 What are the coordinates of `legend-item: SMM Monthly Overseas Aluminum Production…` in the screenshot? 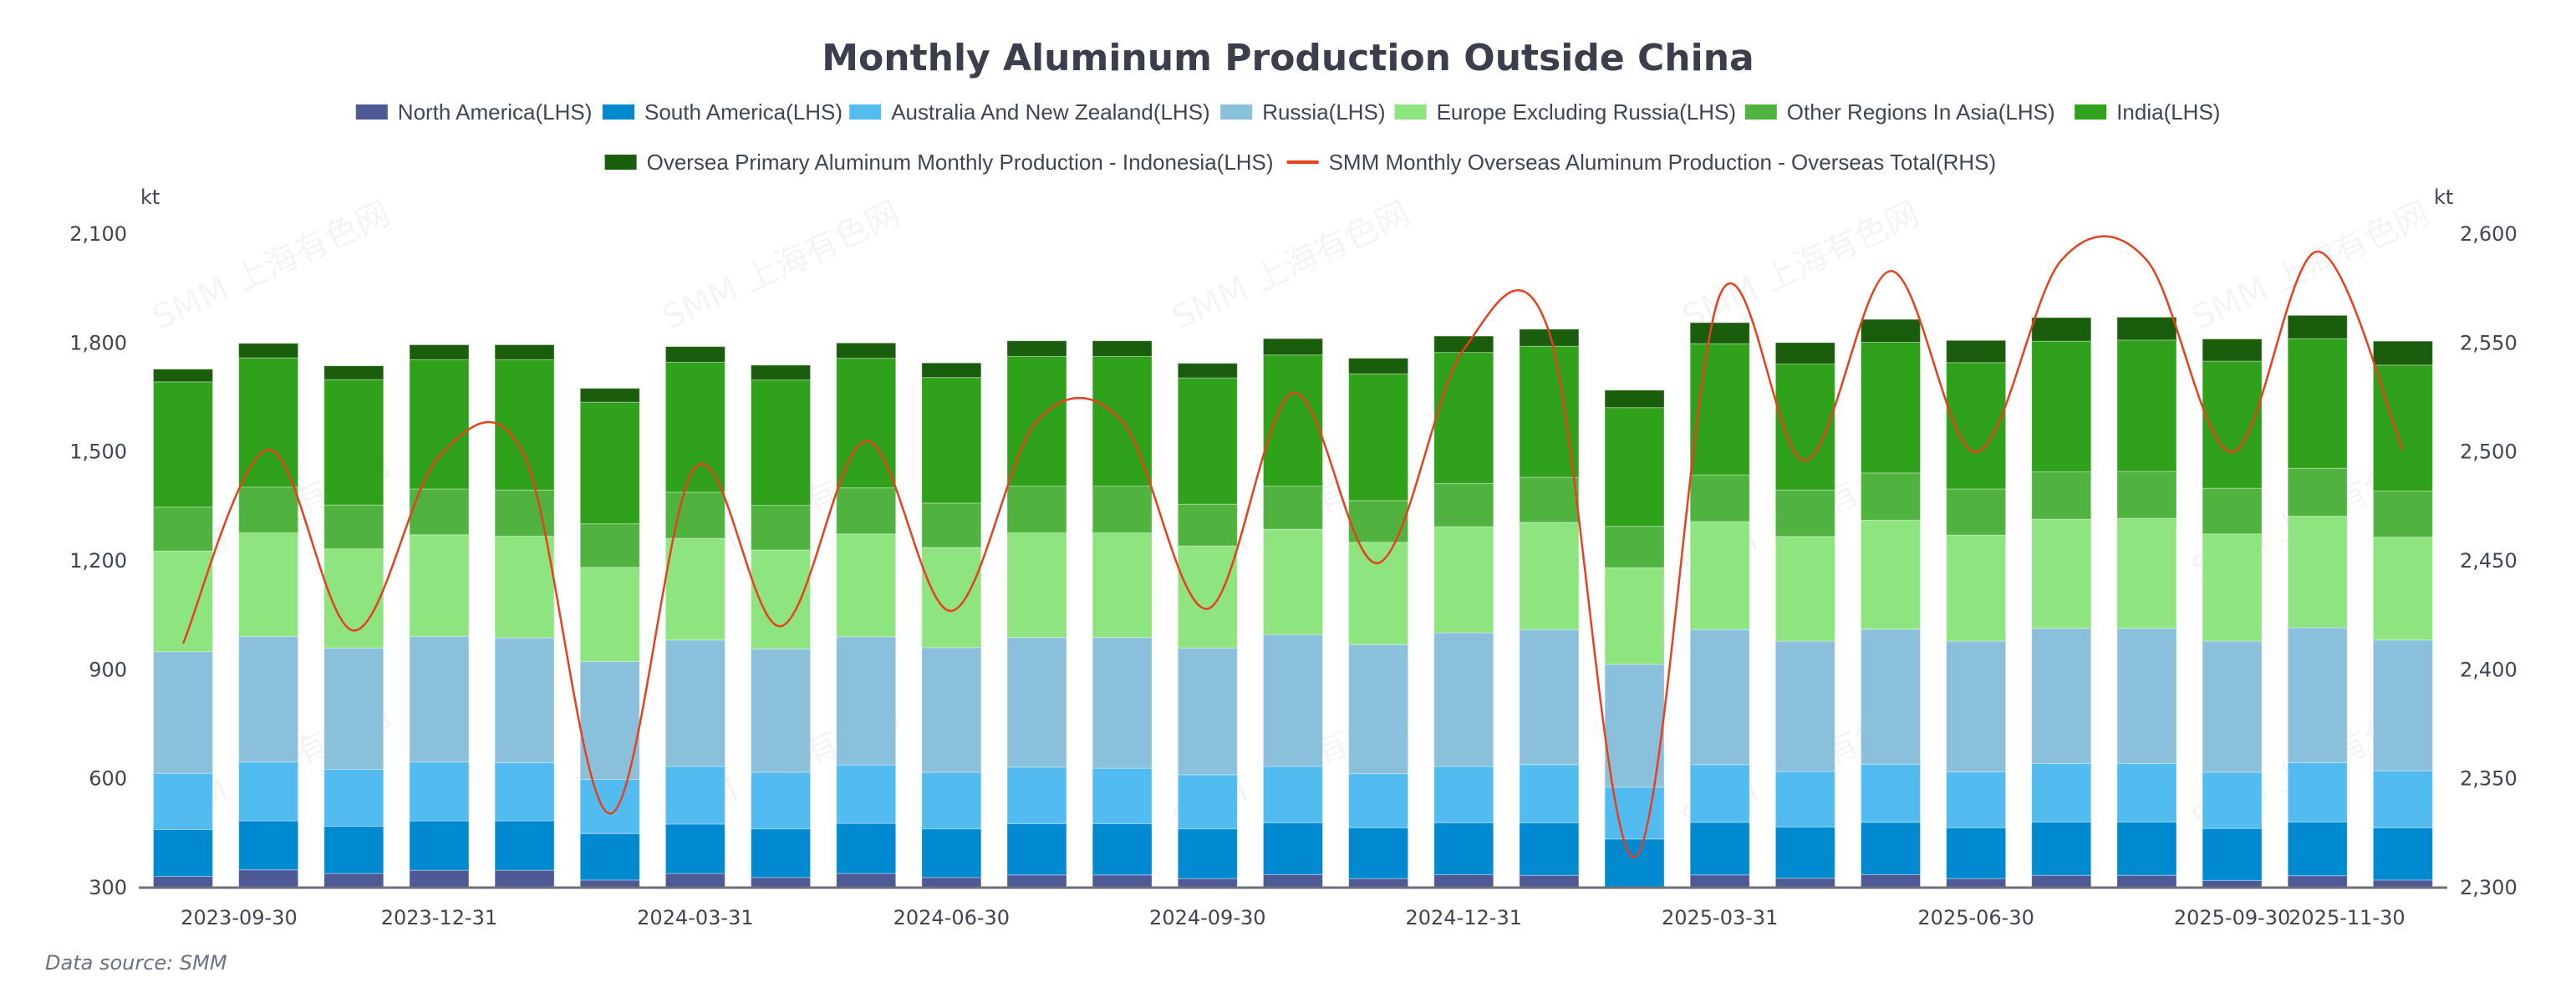 It's located at (1641, 163).